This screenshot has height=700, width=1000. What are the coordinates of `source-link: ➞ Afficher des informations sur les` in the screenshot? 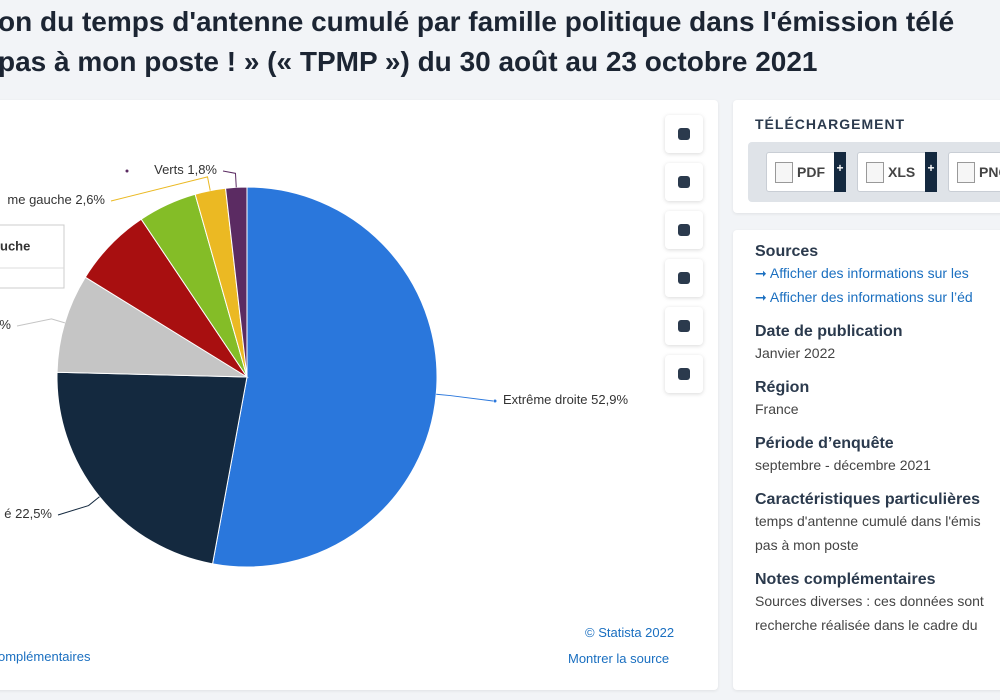 It's located at (862, 273).